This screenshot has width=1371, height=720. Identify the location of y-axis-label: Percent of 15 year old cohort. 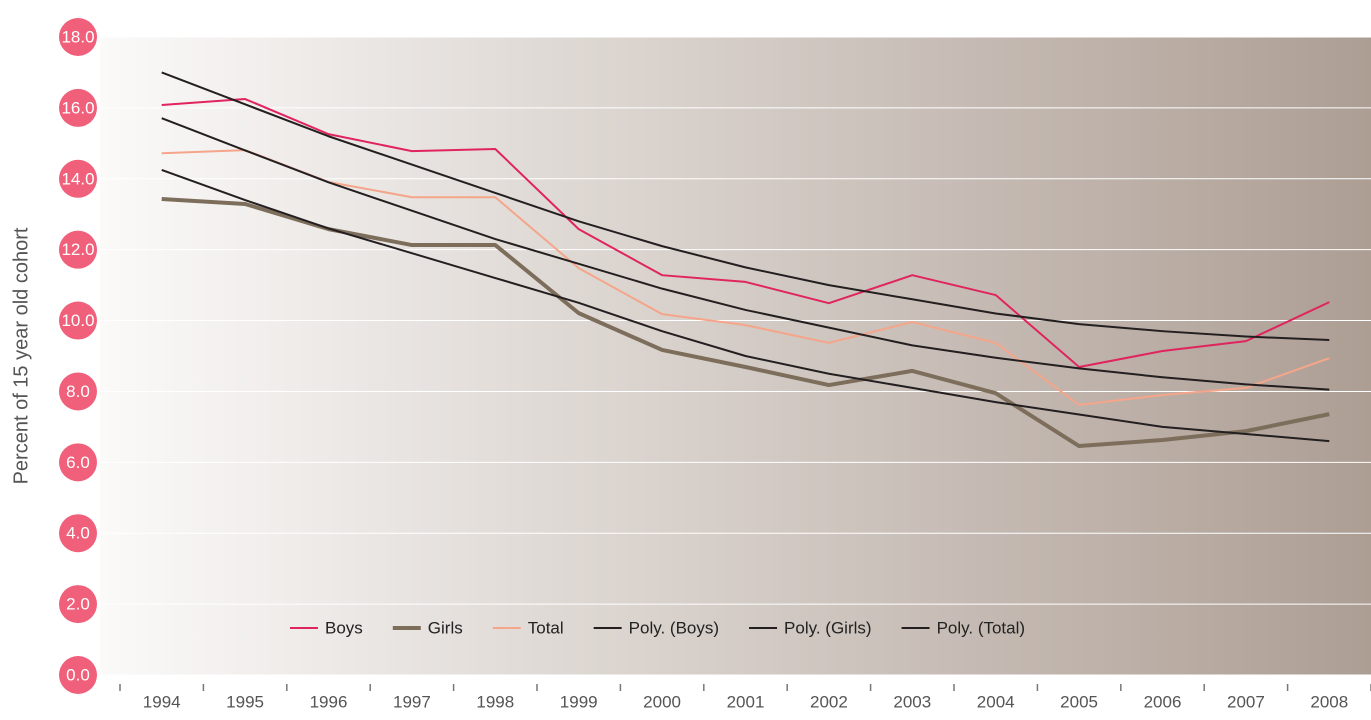
(21, 355).